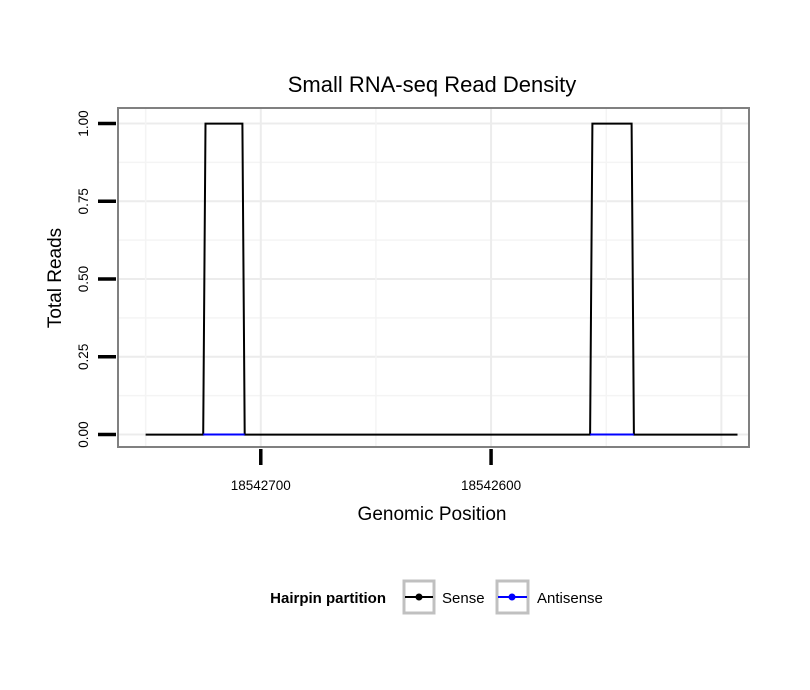 This screenshot has height=690, width=810. I want to click on legend-label-sense: Sense, so click(463, 598).